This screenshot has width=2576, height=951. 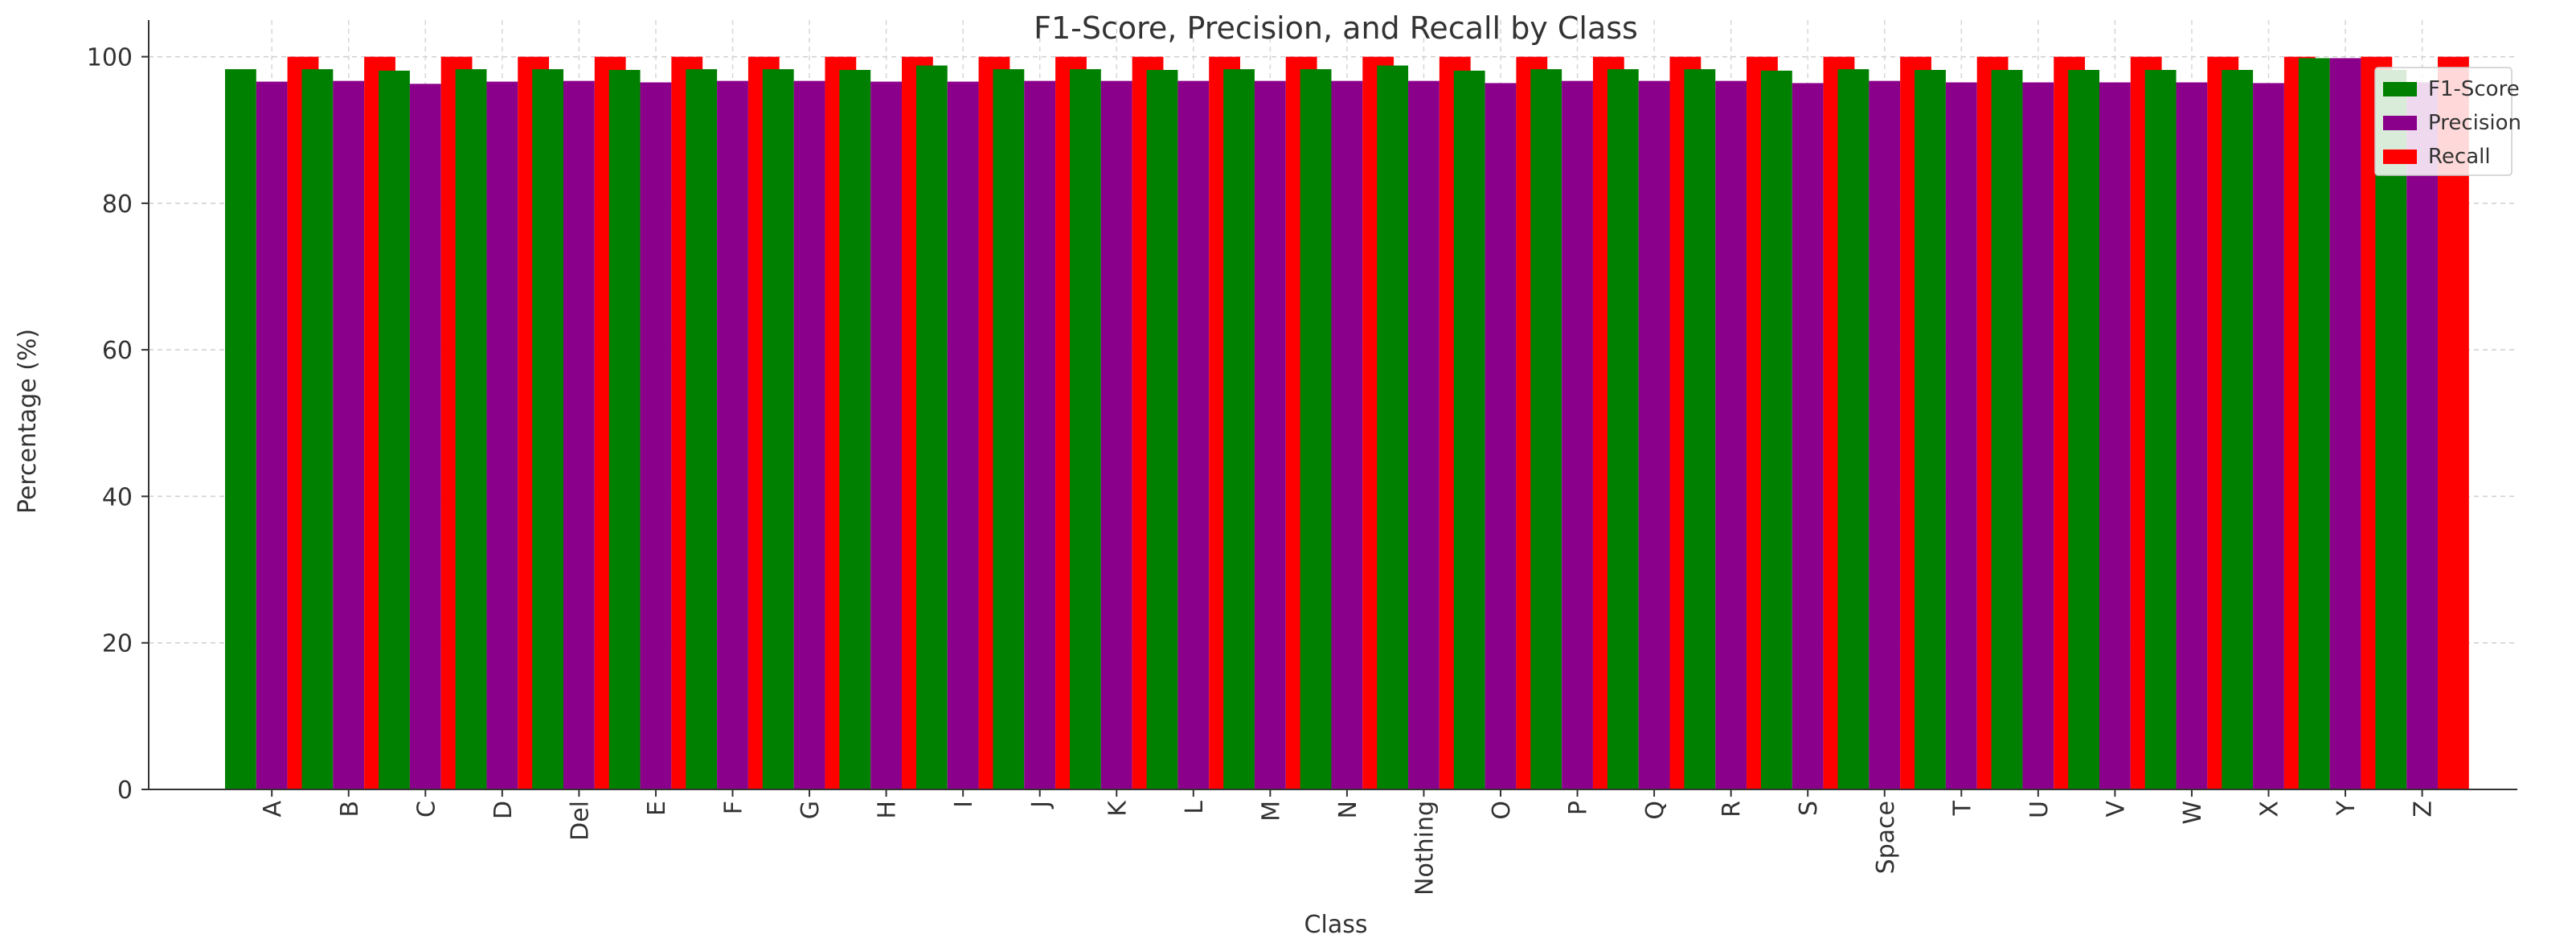 I want to click on bar-precision-i, so click(x=963, y=435).